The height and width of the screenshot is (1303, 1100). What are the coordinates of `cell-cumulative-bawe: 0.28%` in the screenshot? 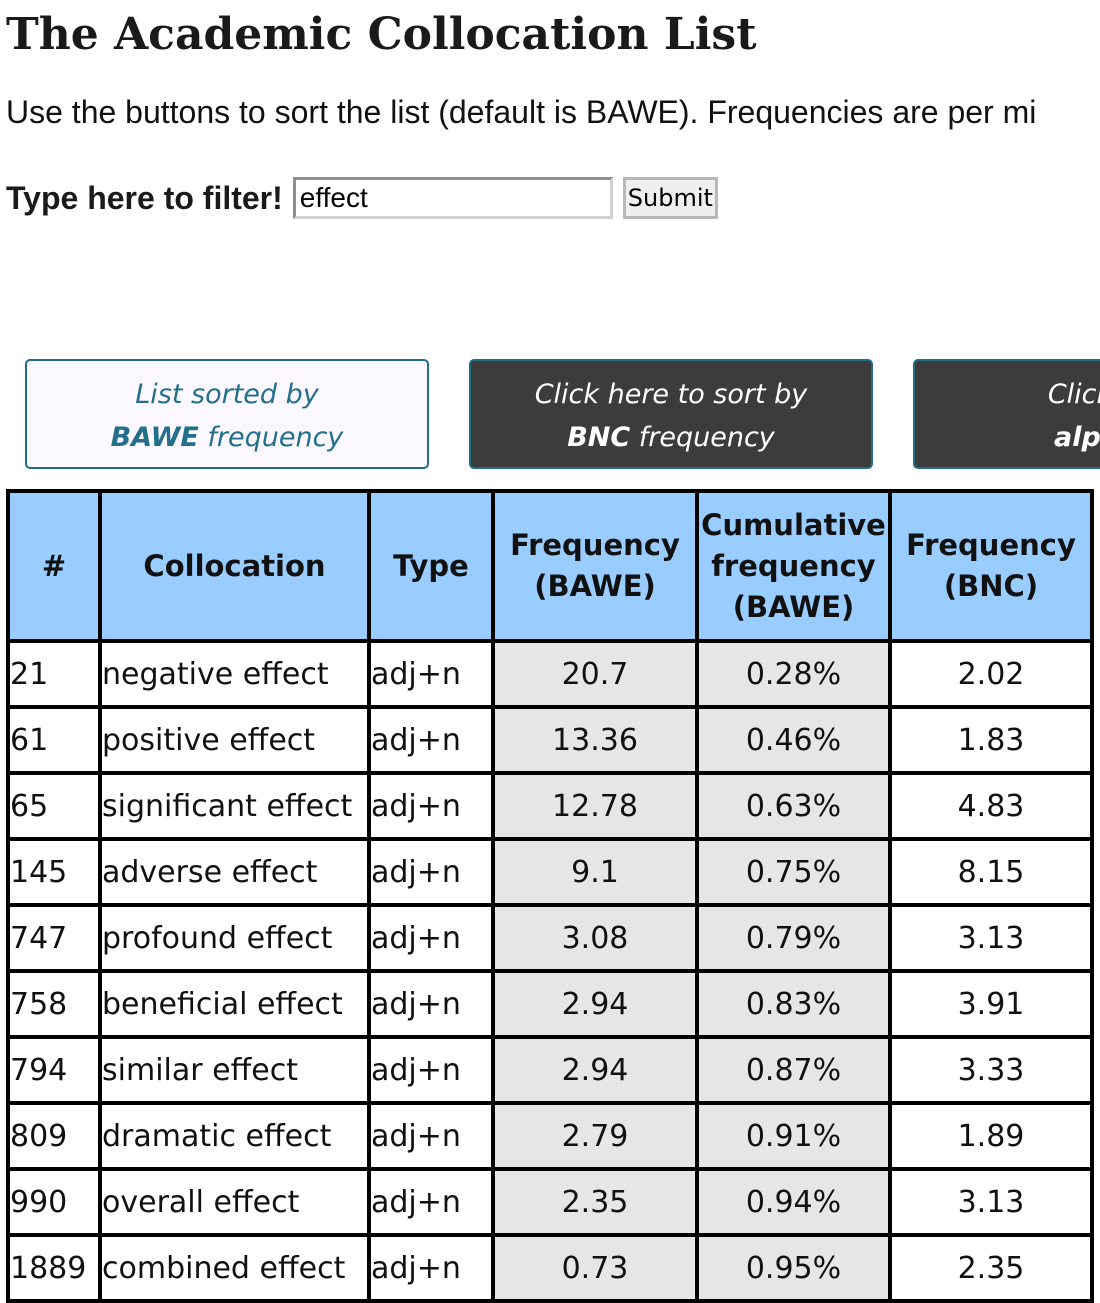 It's located at (793, 674).